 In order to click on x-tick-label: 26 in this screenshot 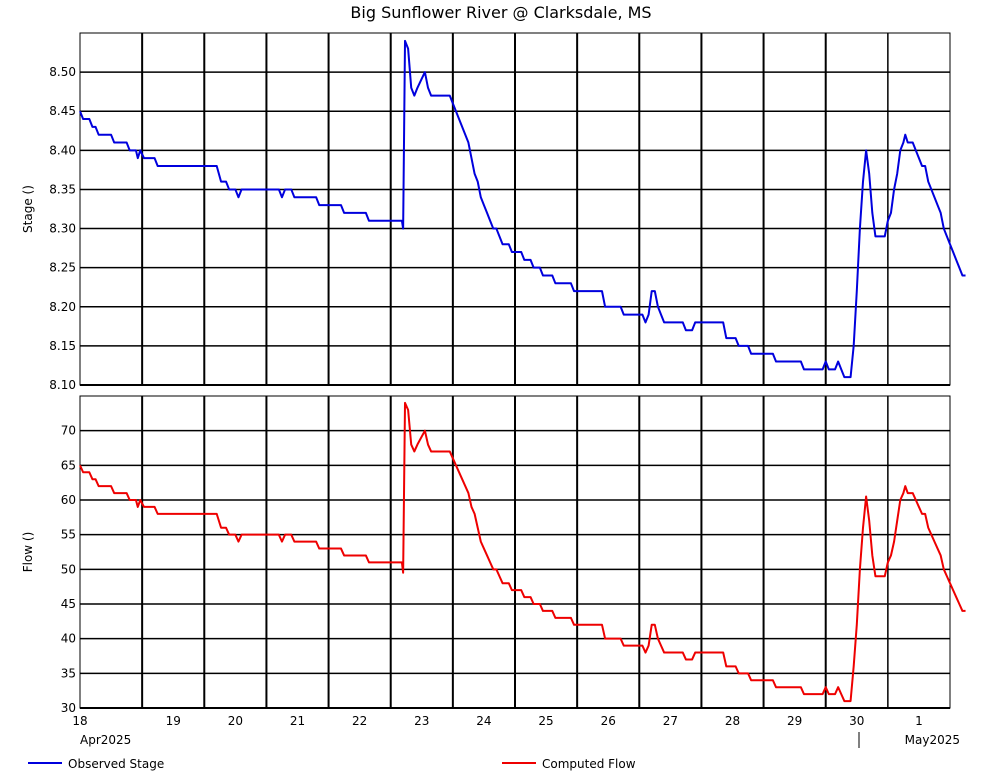, I will do `click(608, 721)`.